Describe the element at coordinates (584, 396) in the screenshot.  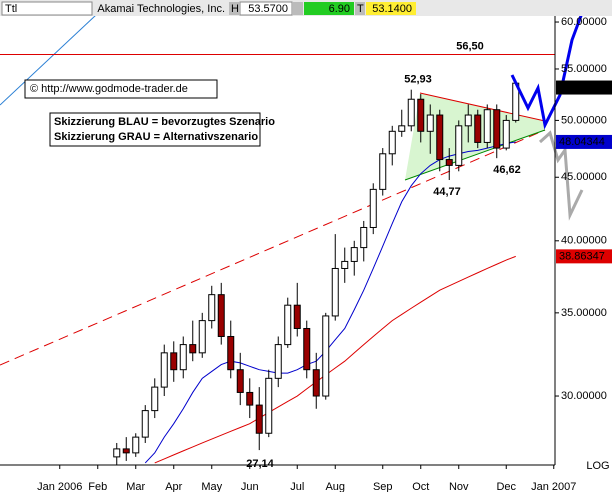
I see `y-tick-label: 30.00000` at that location.